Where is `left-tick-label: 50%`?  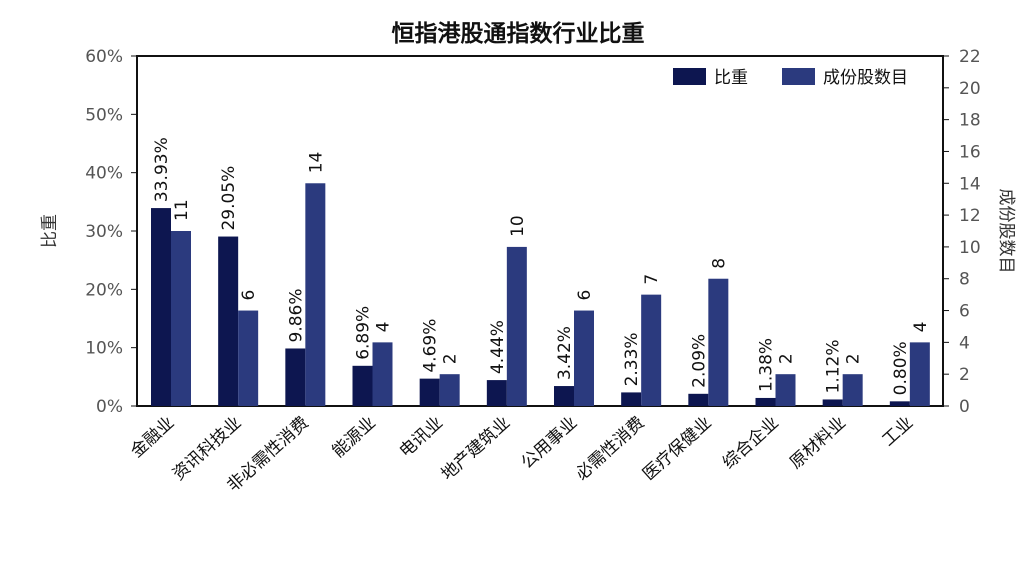 left-tick-label: 50% is located at coordinates (104, 115).